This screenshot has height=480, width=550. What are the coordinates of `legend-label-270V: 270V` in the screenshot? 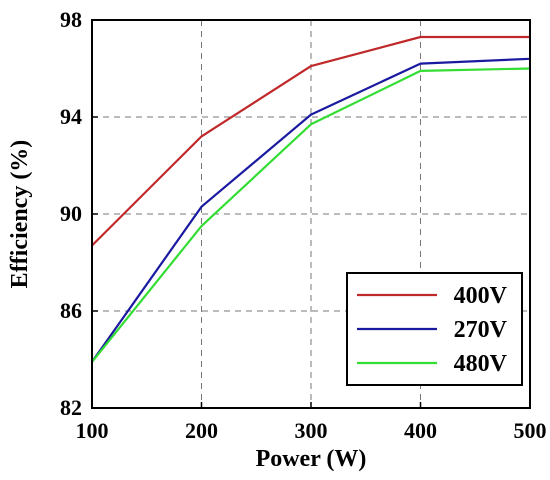 It's located at (481, 330).